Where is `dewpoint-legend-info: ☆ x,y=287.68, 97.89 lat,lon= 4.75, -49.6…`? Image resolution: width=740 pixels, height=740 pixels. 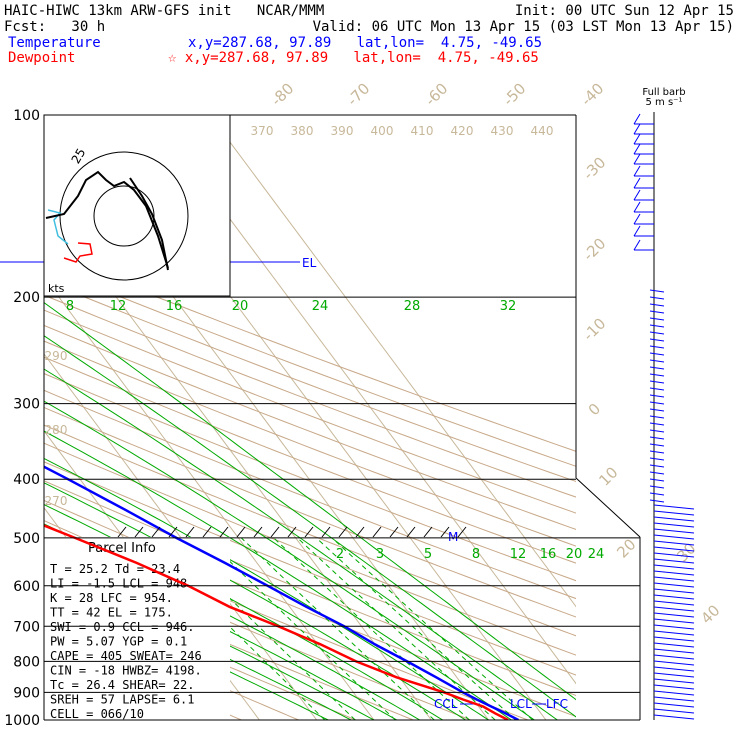
dewpoint-legend-info: ☆ x,y=287.68, 97.89 lat,lon= 4.75, -49.6… is located at coordinates (353, 58).